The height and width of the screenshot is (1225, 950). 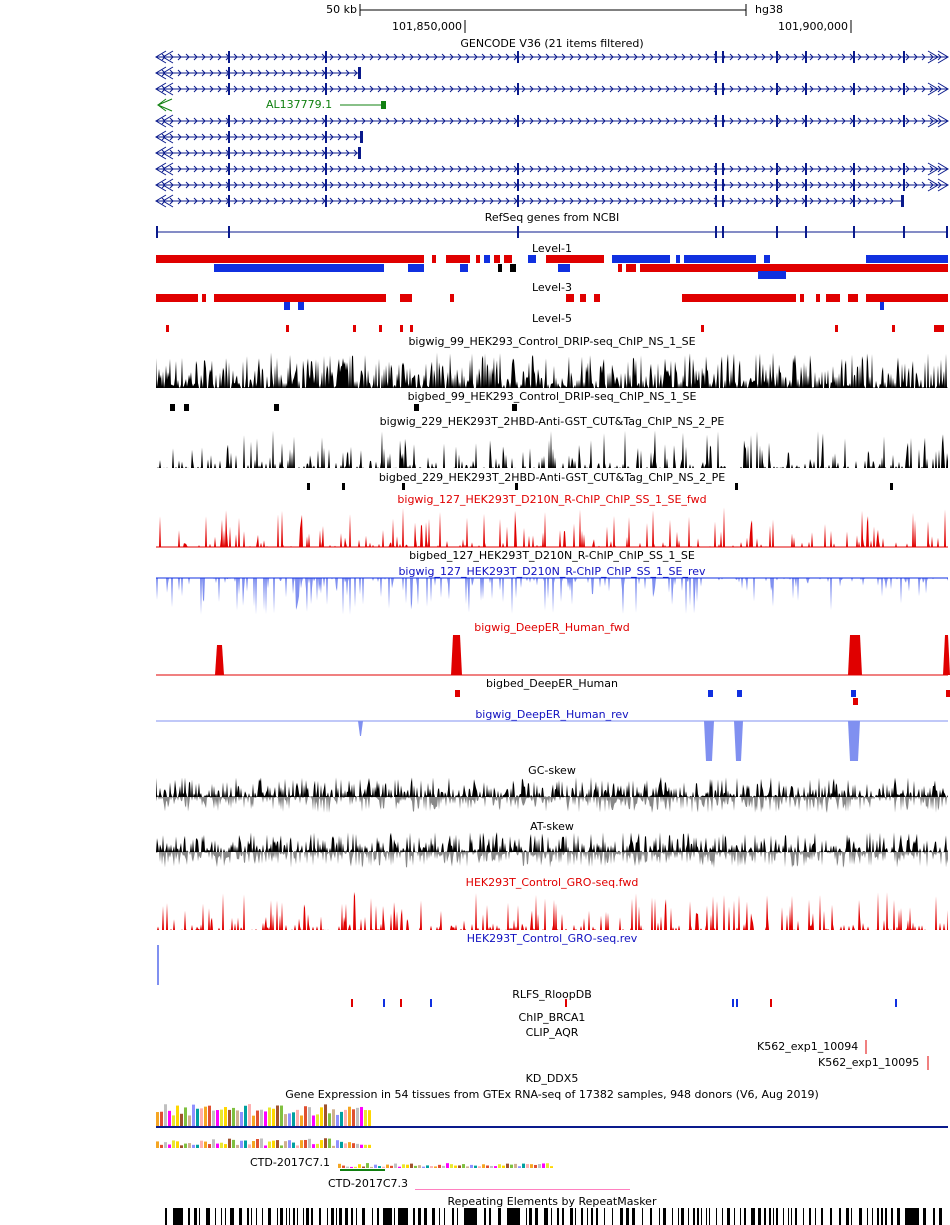 I want to click on track-label: Level-3, so click(x=552, y=287).